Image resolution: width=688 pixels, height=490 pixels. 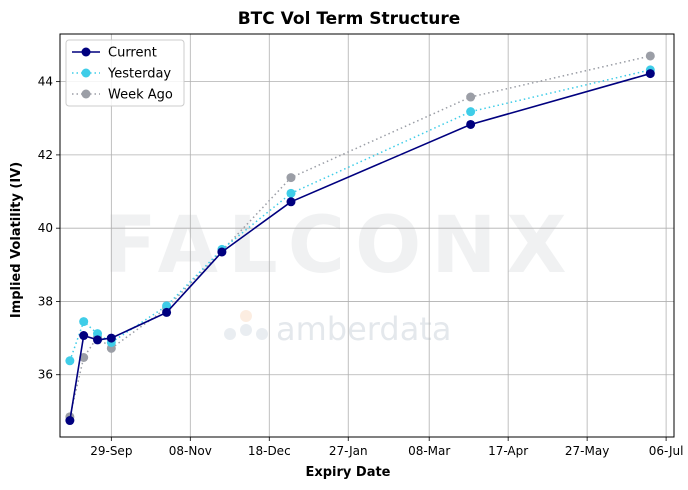 I want to click on y-tick-label: 40, so click(x=45, y=228).